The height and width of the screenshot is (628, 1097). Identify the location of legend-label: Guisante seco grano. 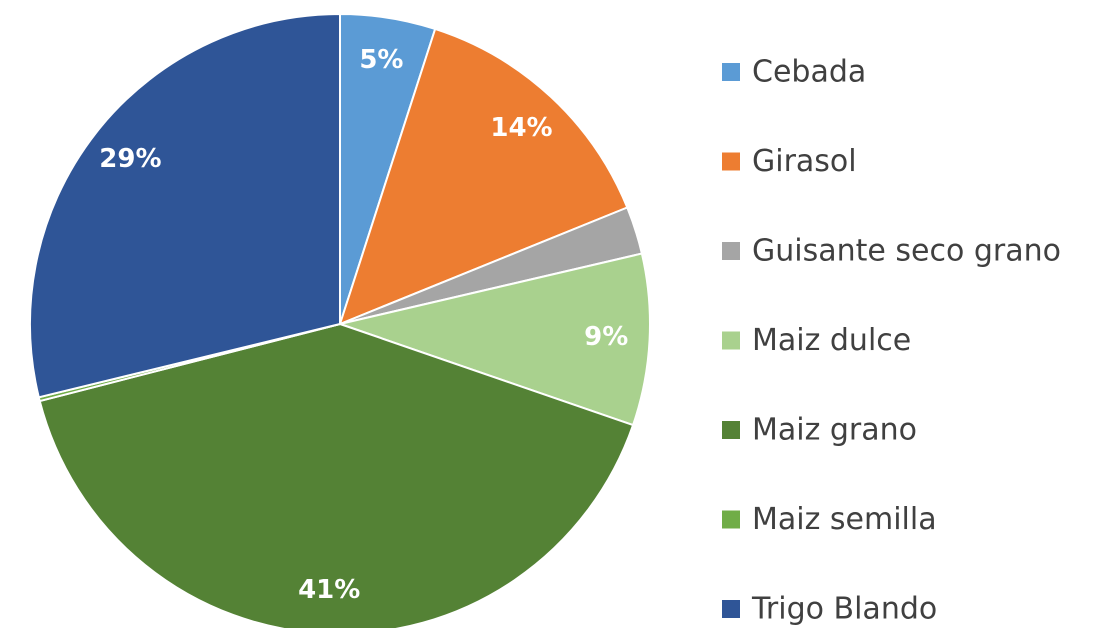
(906, 251).